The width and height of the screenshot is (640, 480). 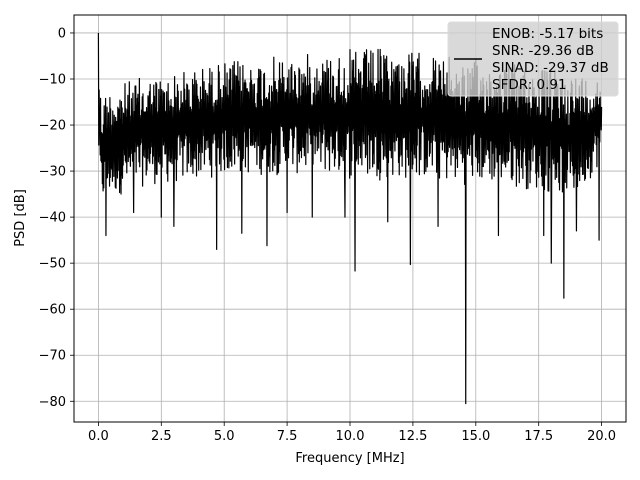 What do you see at coordinates (475, 436) in the screenshot?
I see `x-tick-label: 15.0` at bounding box center [475, 436].